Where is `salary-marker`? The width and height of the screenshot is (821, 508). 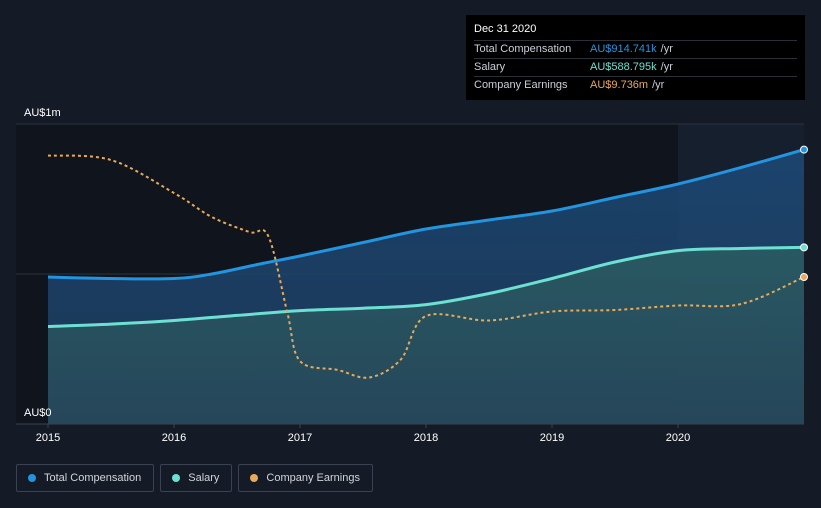
salary-marker is located at coordinates (804, 247).